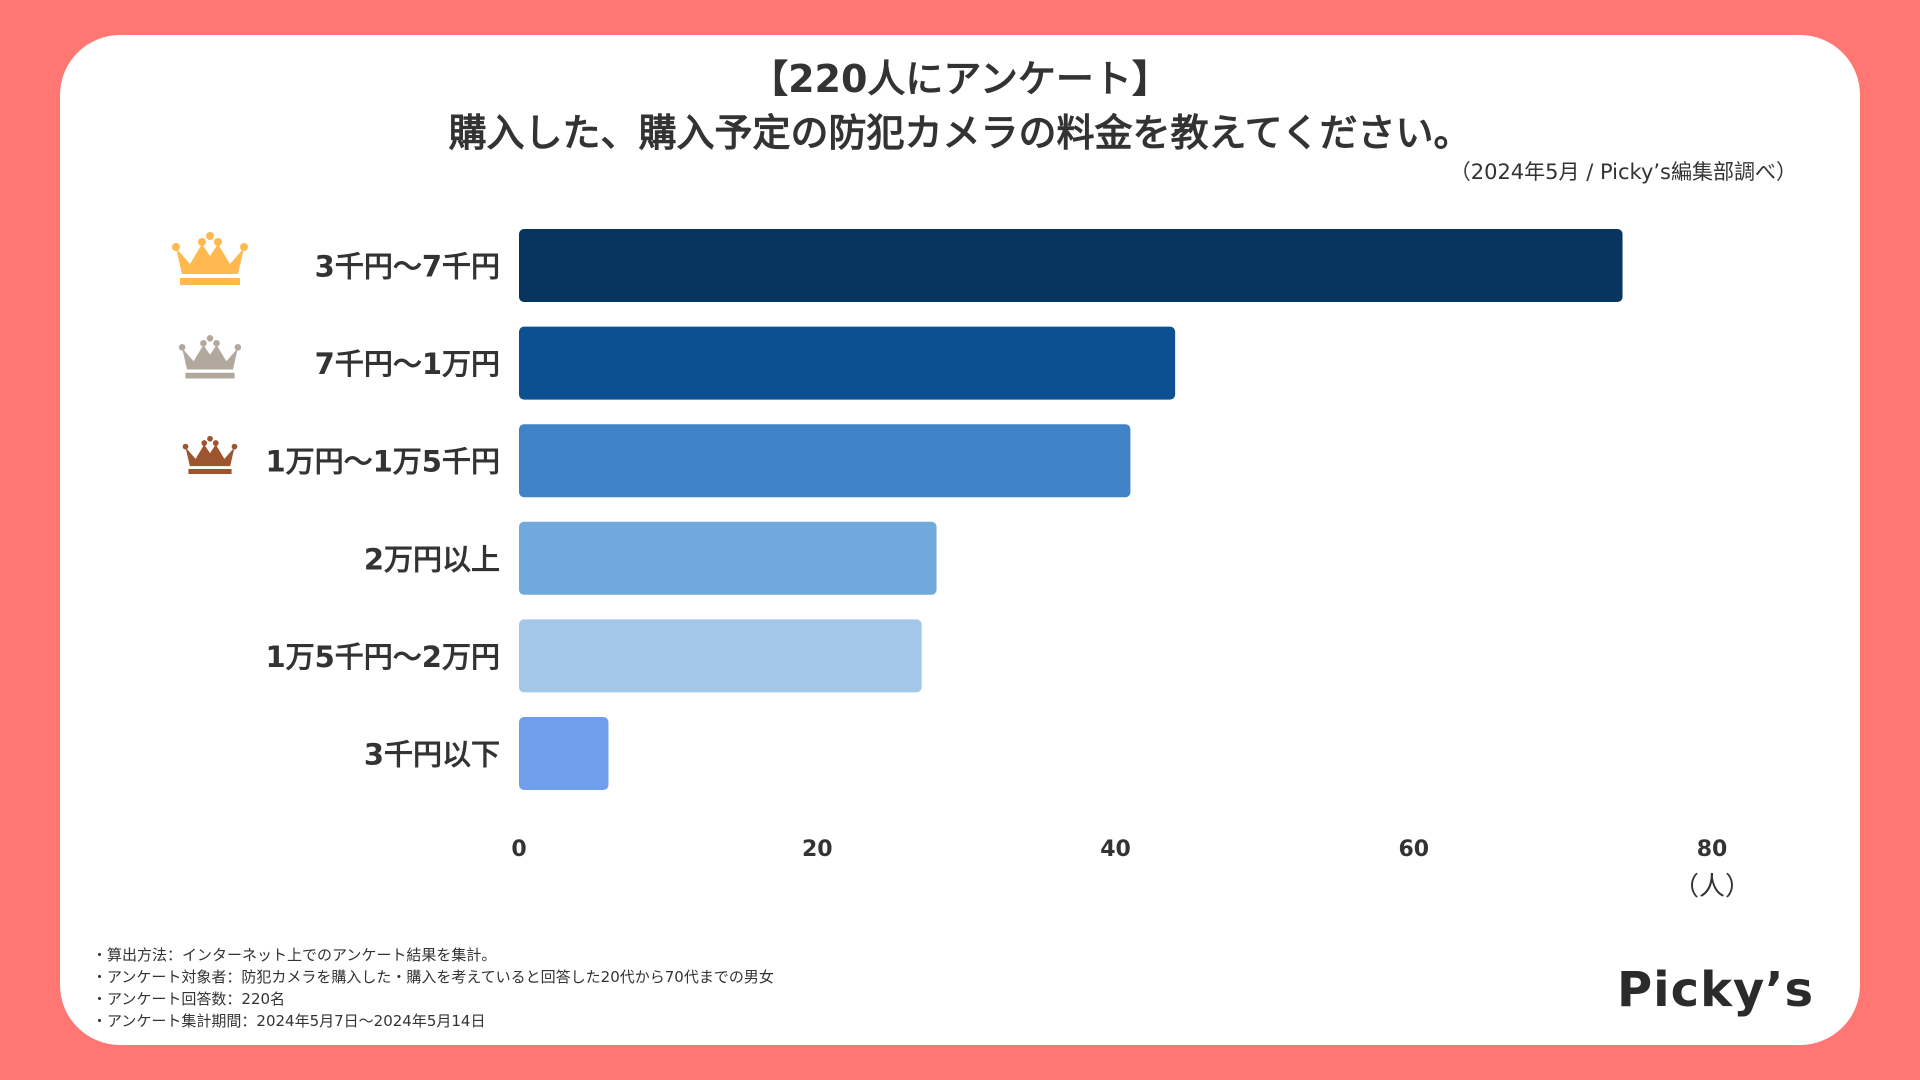  Describe the element at coordinates (518, 849) in the screenshot. I see `x-tick-label: 0` at that location.